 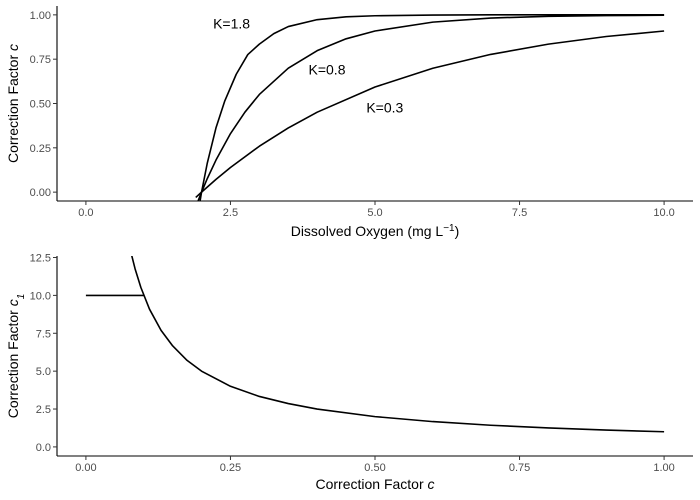 I want to click on bottom-y-tick-label: 7.5, so click(x=43, y=334).